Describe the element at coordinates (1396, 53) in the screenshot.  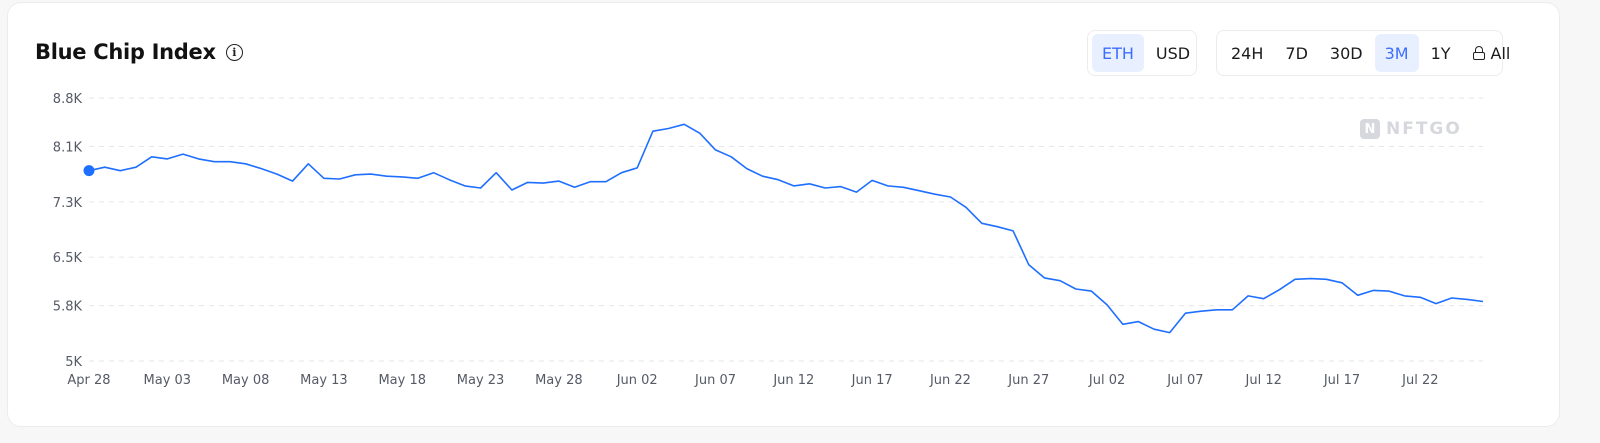
I see `range-3m-button: 3M` at that location.